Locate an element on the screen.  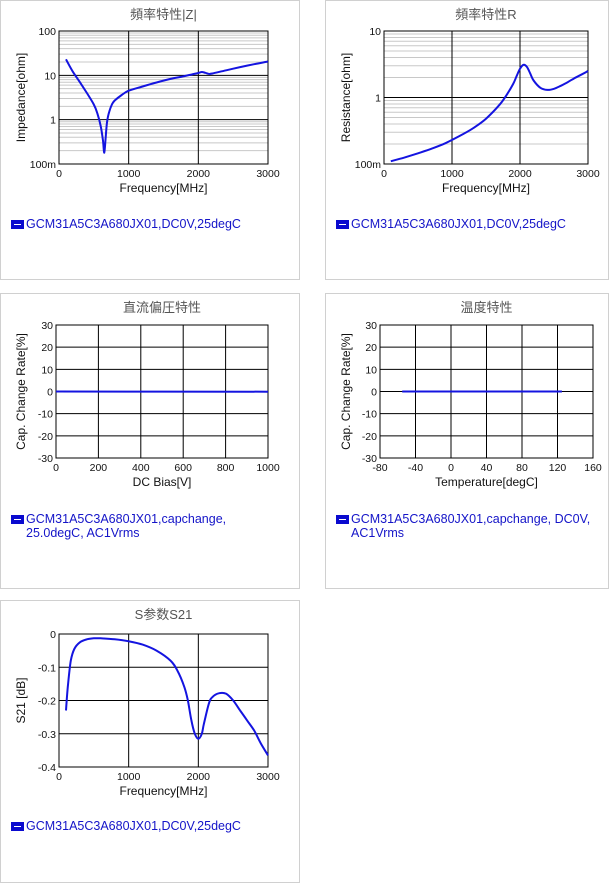
x-tick-label: 400 is located at coordinates (141, 468).